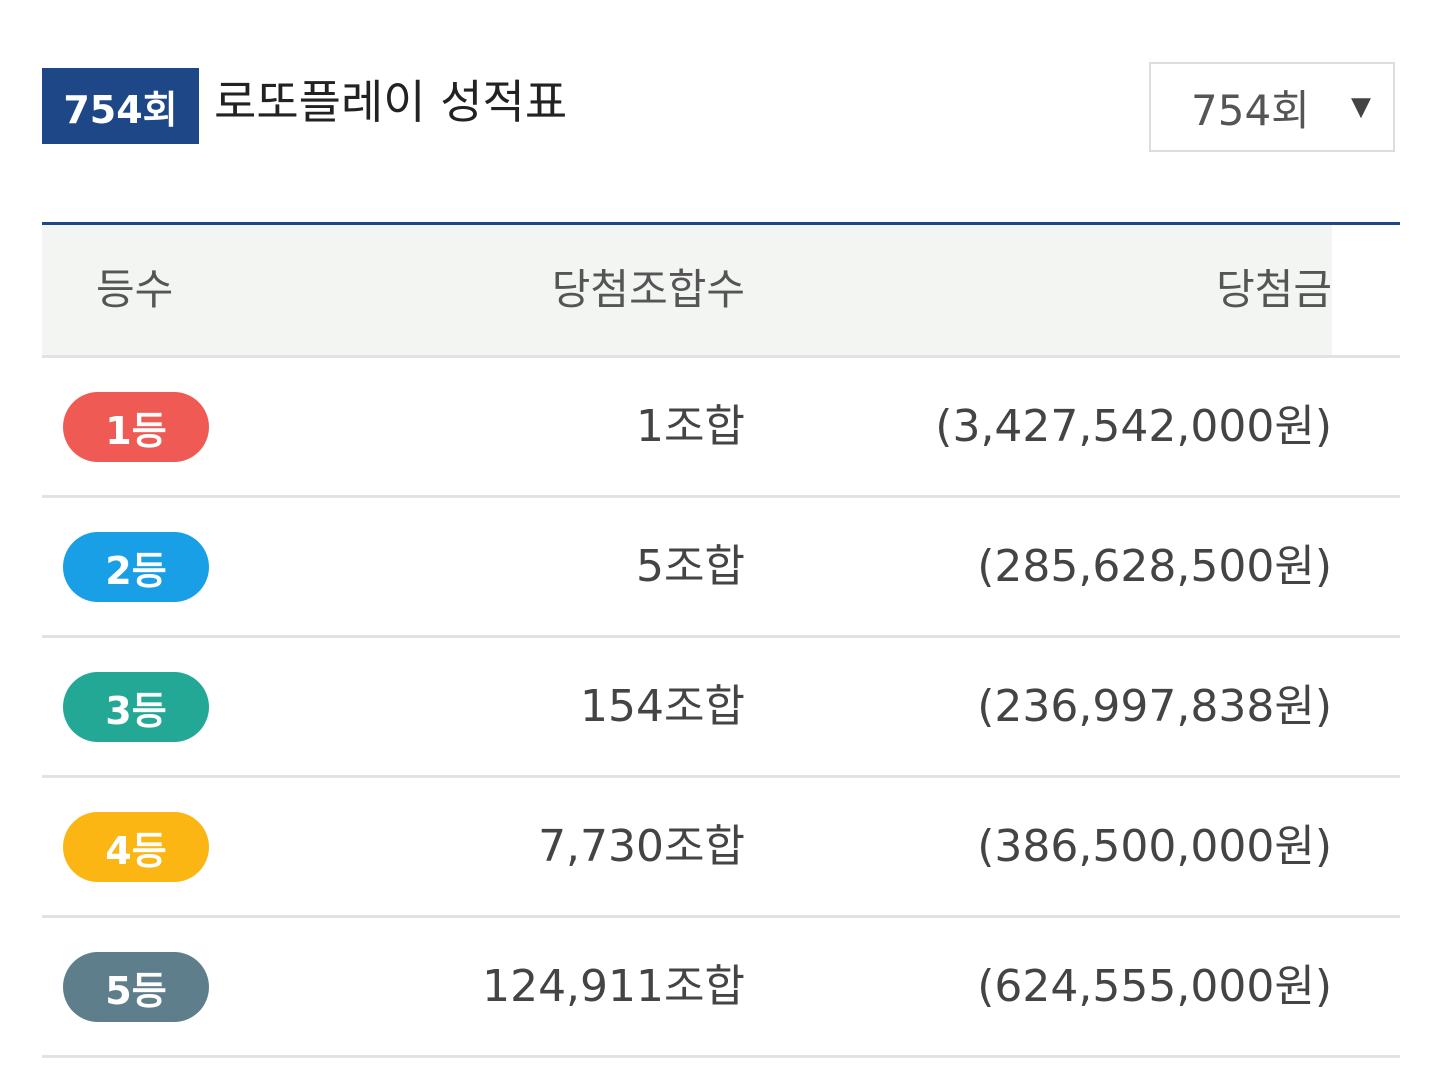  I want to click on rank-badge: 5등, so click(136, 987).